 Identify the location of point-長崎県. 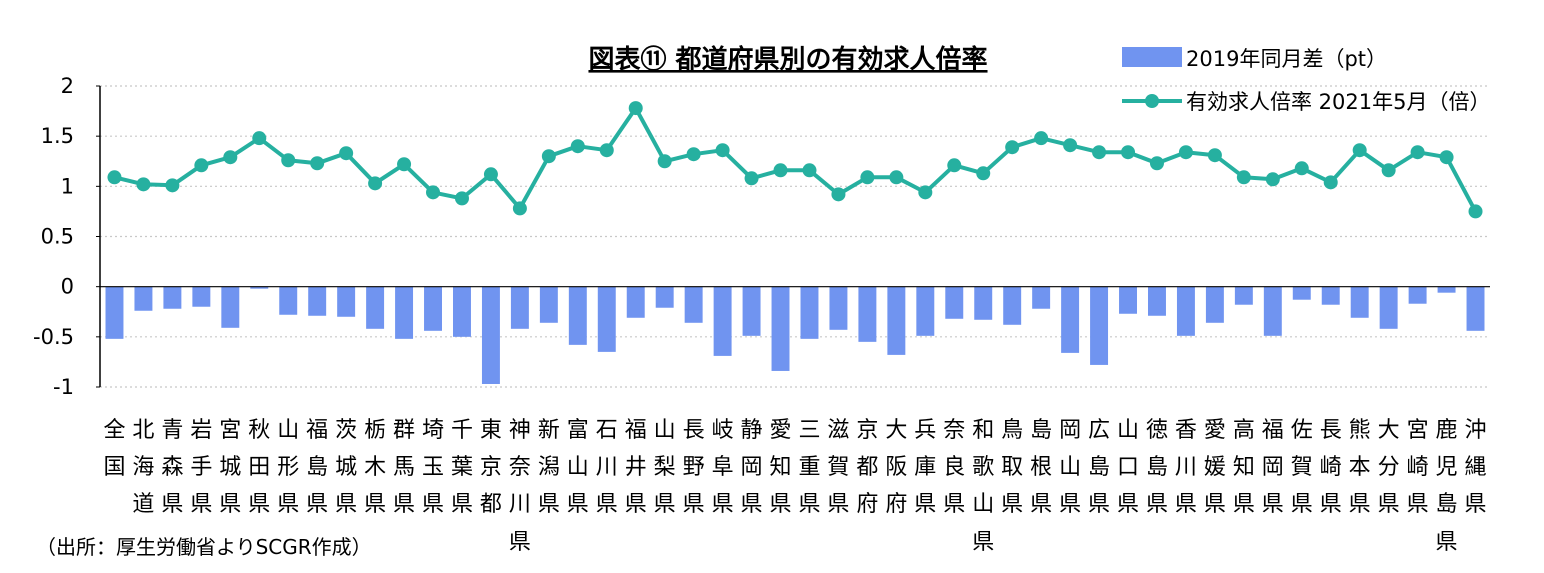
(1330, 182).